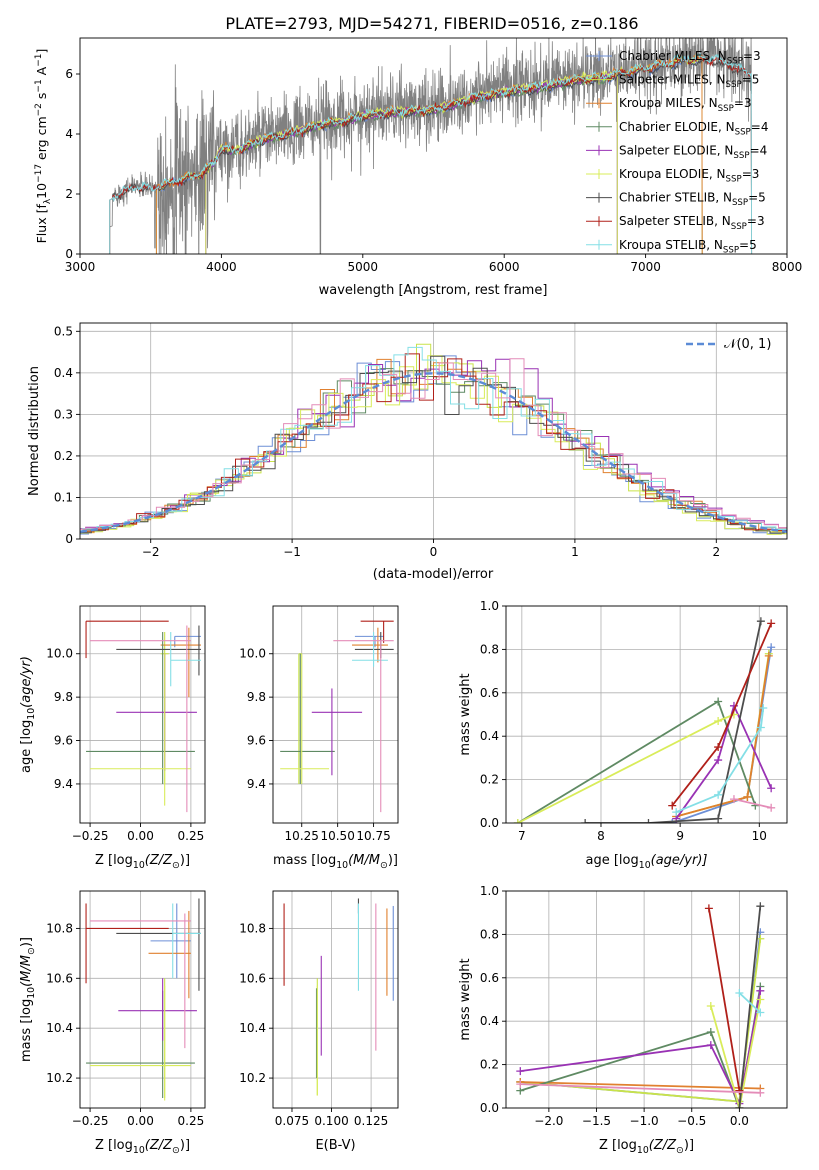 This screenshot has height=1170, width=819. Describe the element at coordinates (675, 198) in the screenshot. I see `legend-label-part: Chabrier STELIB, N` at that location.